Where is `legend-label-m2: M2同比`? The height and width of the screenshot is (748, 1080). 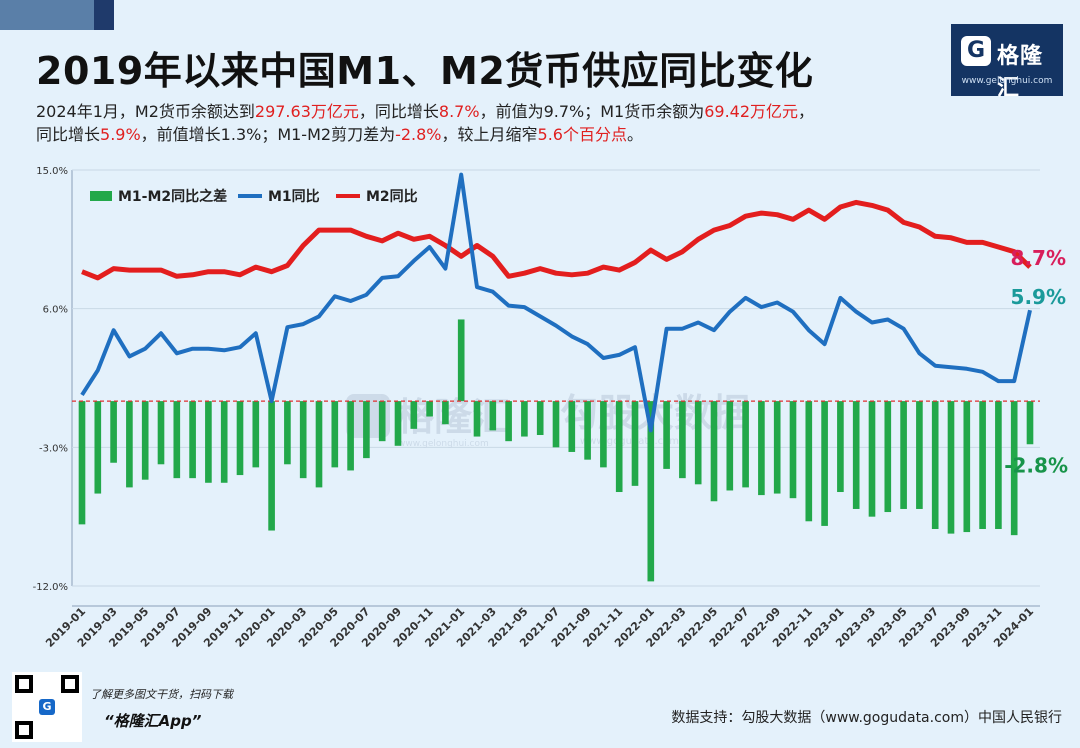 legend-label-m2: M2同比 is located at coordinates (392, 196).